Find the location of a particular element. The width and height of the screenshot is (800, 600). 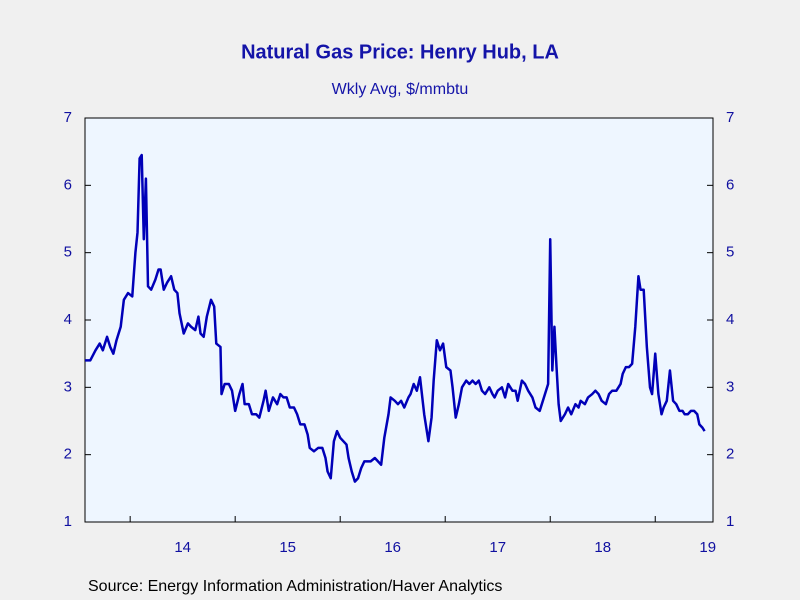

chart-subtitle: Wkly Avg, $/mmbtu is located at coordinates (400, 89).